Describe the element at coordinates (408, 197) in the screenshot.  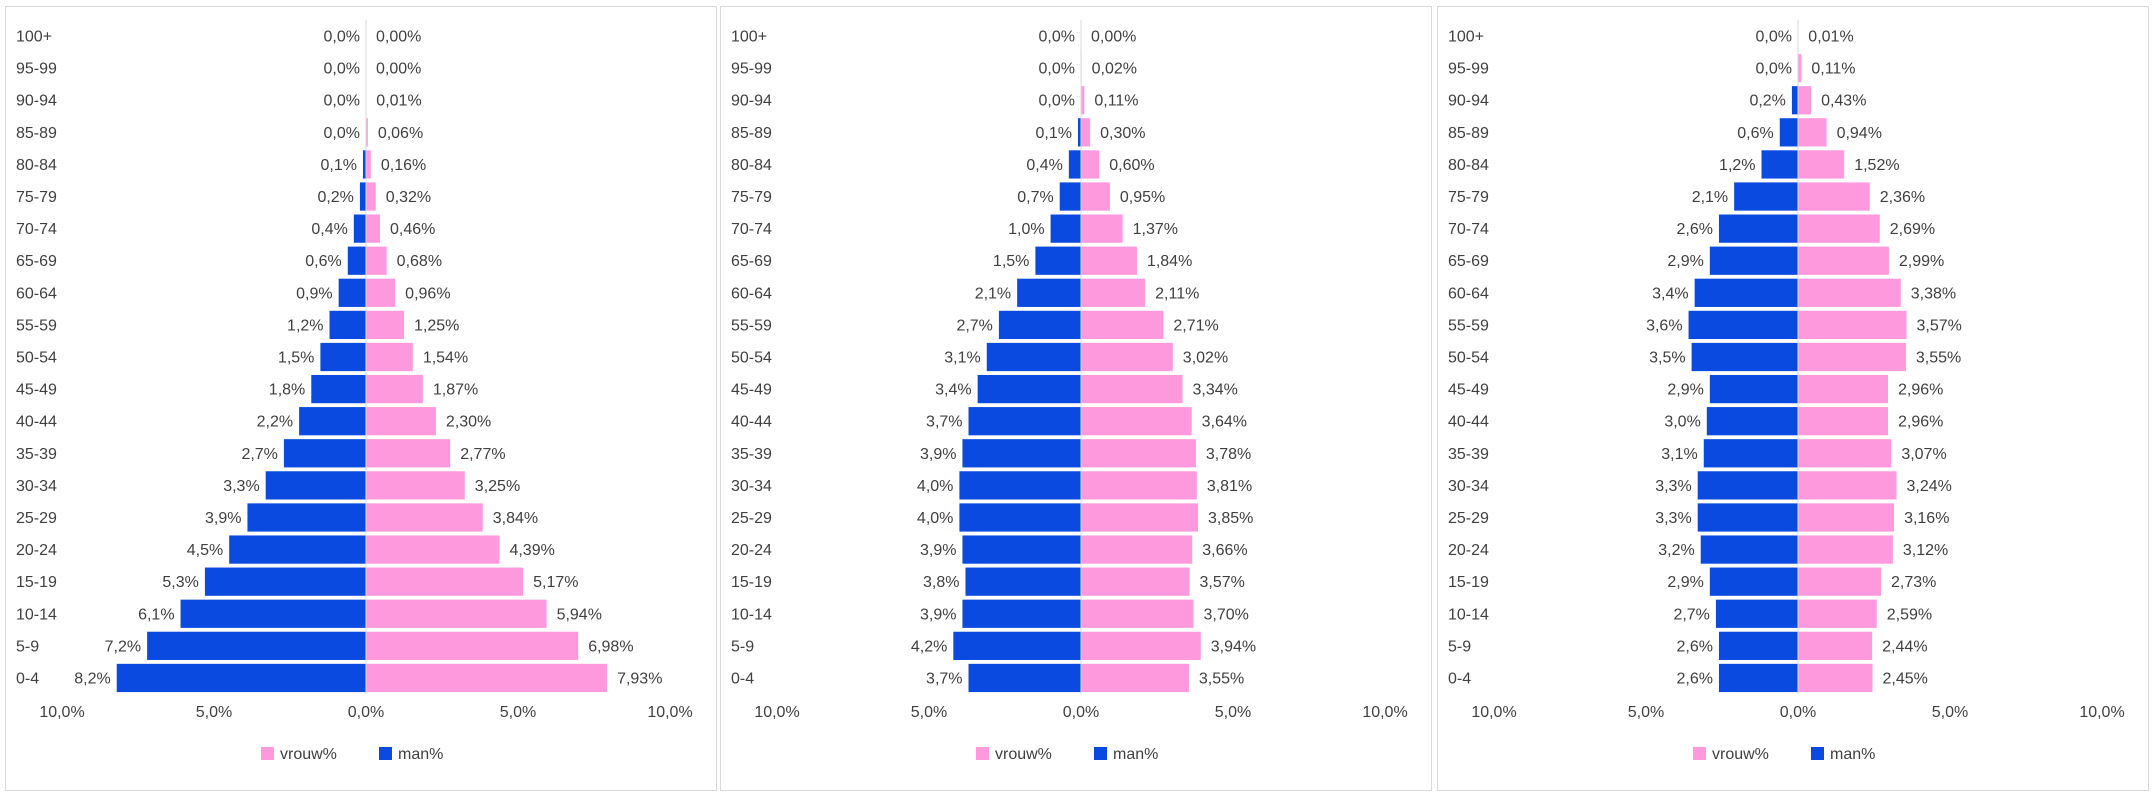
I see `data-label-vrouw: 0,32%` at that location.